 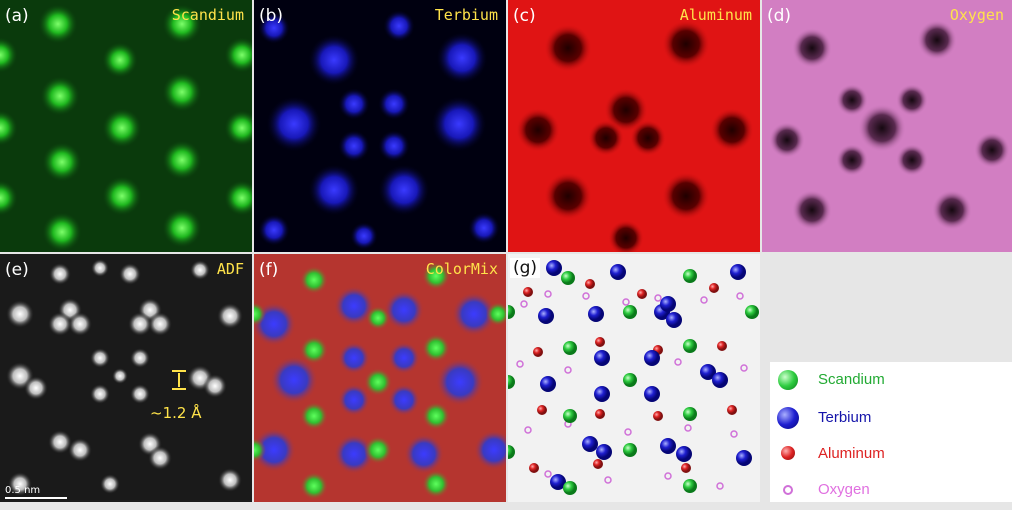 What do you see at coordinates (269, 270) in the screenshot?
I see `panel-label: (f)` at bounding box center [269, 270].